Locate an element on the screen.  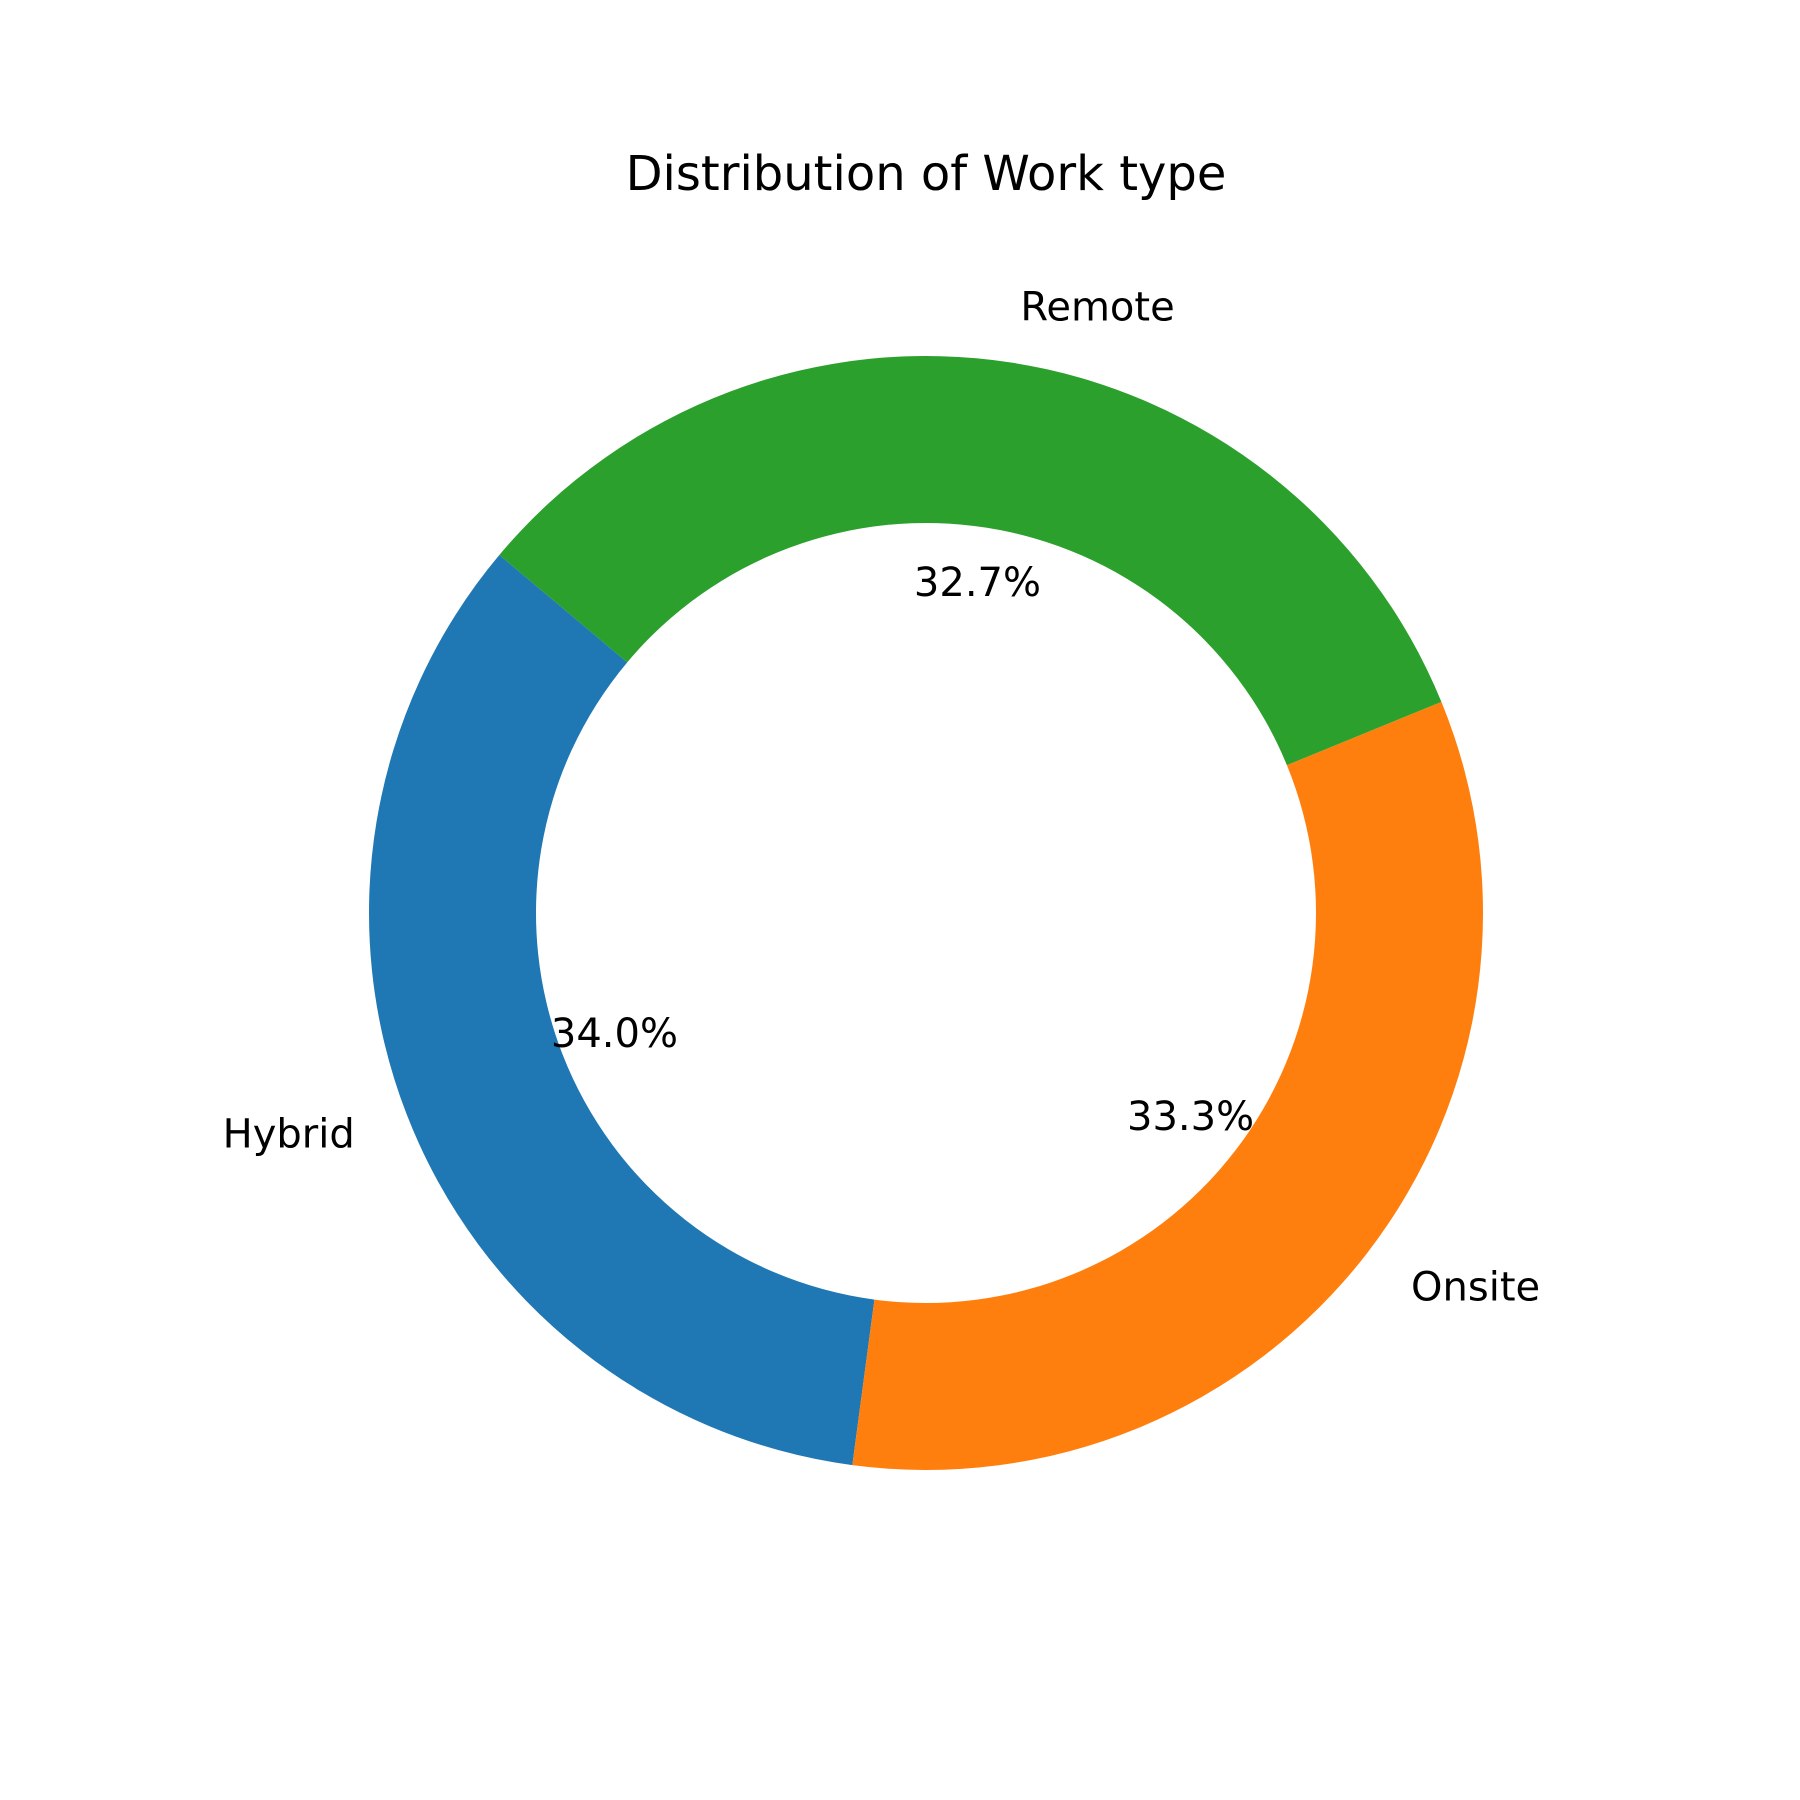
pct-label-hybrid: 34.0% is located at coordinates (614, 1034).